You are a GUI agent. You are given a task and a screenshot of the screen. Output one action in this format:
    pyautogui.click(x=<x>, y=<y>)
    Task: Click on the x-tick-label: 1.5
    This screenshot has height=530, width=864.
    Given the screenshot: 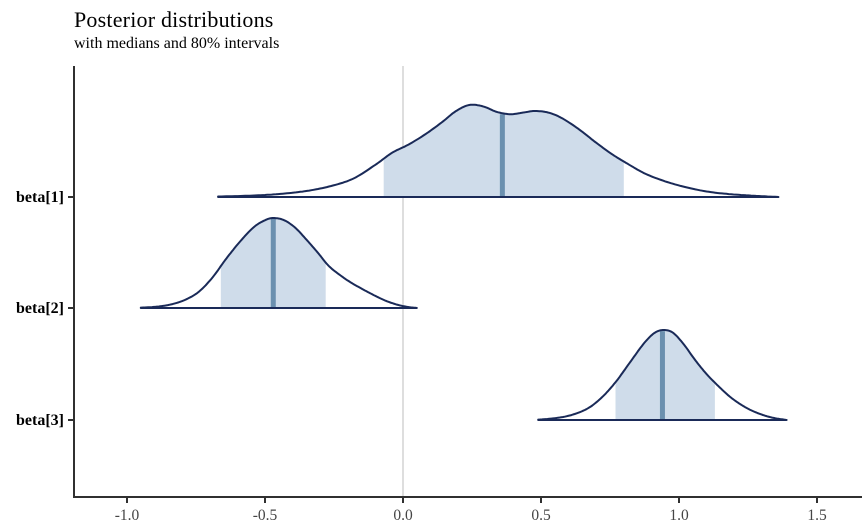 What is the action you would take?
    pyautogui.click(x=817, y=515)
    